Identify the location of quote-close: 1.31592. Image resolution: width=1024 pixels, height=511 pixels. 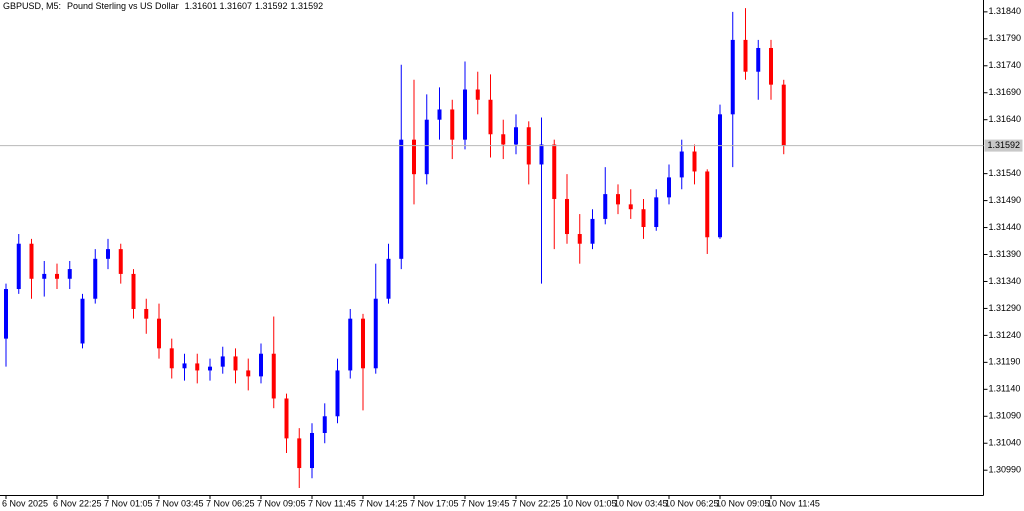
(307, 6).